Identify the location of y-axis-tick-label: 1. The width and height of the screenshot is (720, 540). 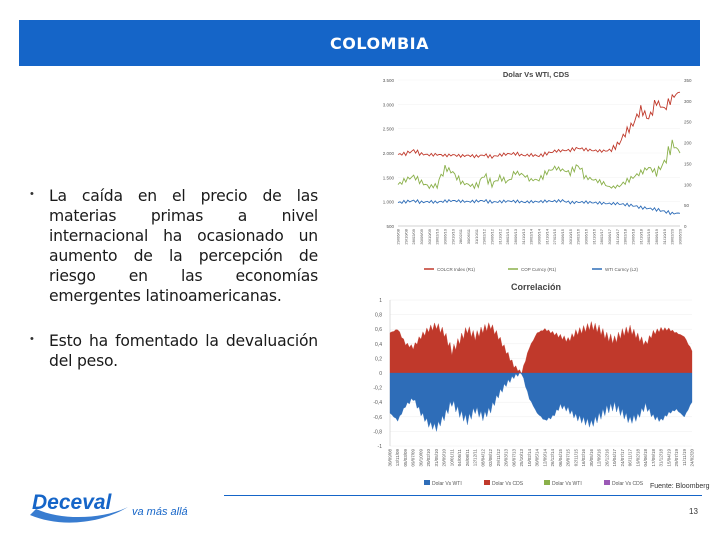
(380, 301).